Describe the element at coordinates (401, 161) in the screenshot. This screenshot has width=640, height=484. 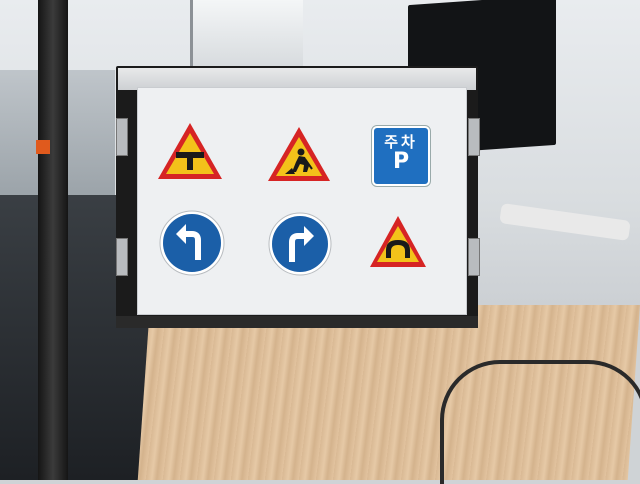
I see `parking-sign-letter: P` at that location.